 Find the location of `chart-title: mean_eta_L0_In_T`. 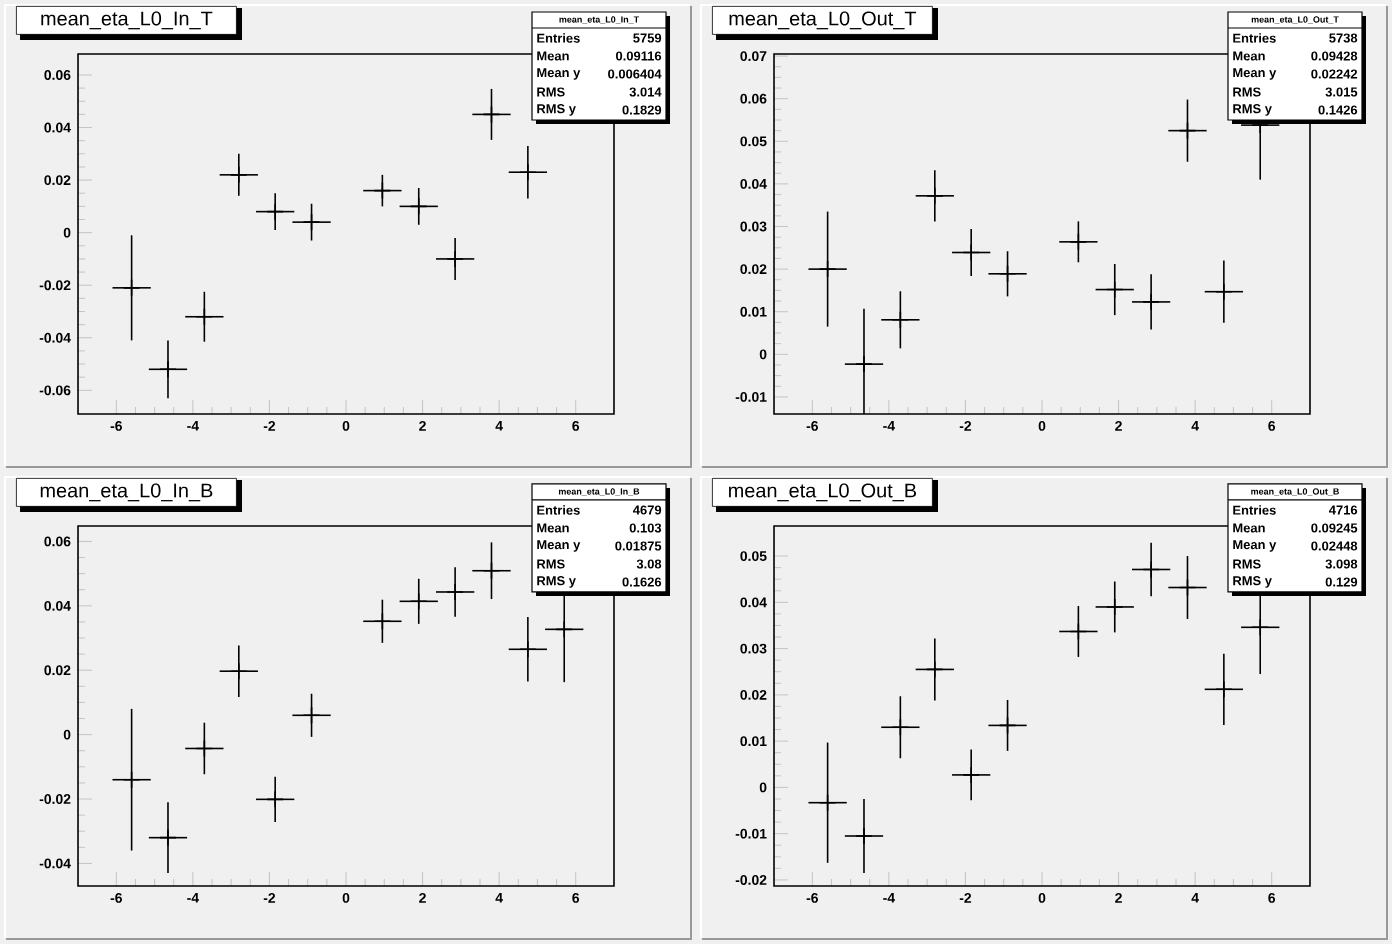

chart-title: mean_eta_L0_In_T is located at coordinates (127, 20).